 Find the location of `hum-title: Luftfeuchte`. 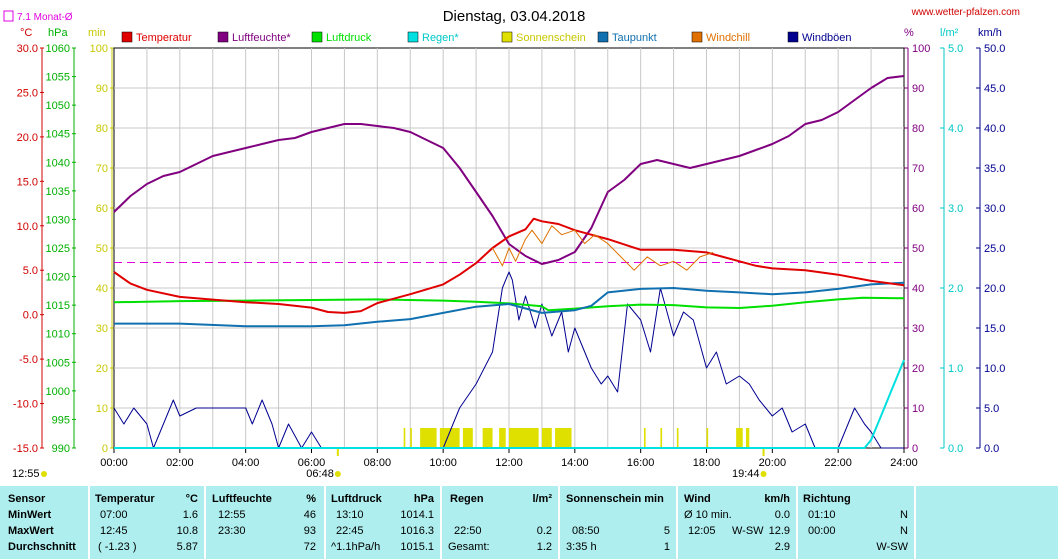

hum-title: Luftfeuchte is located at coordinates (242, 499).